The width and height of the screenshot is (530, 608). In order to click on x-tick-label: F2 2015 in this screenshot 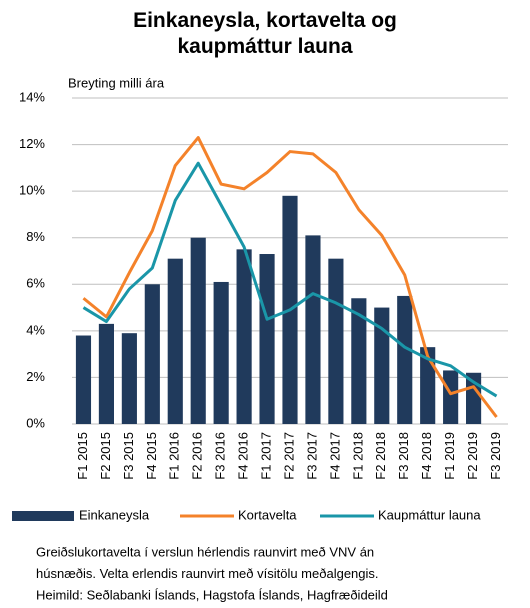, I will do `click(105, 456)`.